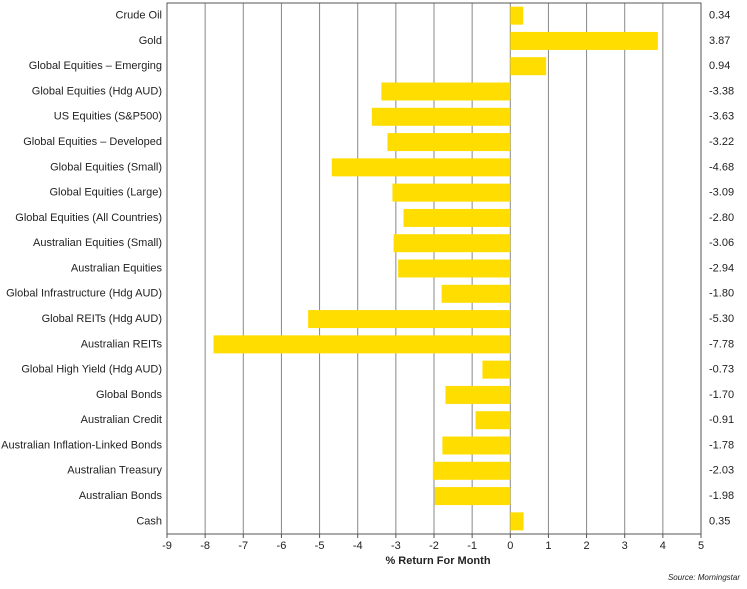 This screenshot has height=589, width=747. Describe the element at coordinates (721, 496) in the screenshot. I see `value-label: -1.98` at that location.